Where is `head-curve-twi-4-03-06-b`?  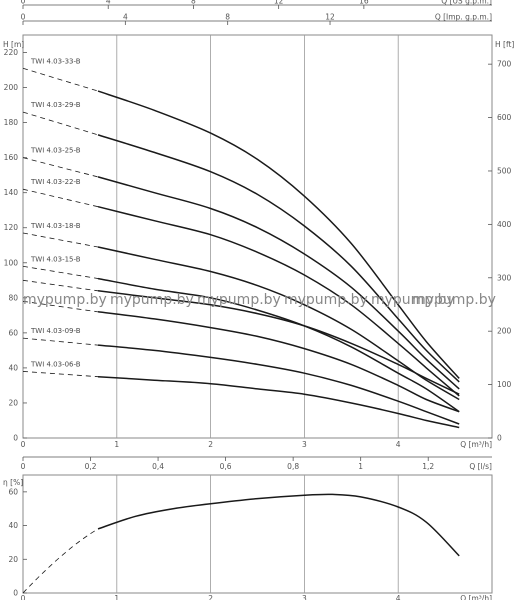
head-curve-twi-4-03-06-b is located at coordinates (278, 402).